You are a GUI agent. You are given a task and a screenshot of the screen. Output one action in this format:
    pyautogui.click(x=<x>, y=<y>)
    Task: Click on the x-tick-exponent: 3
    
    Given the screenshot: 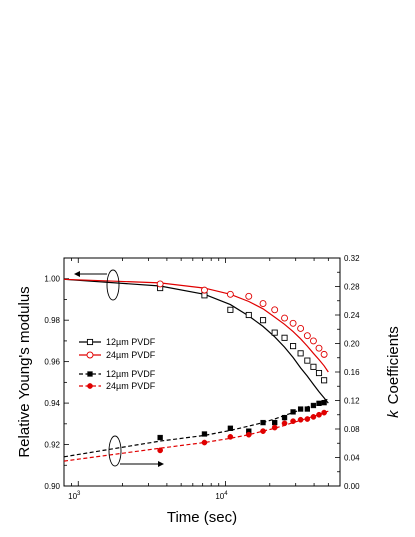 What is the action you would take?
    pyautogui.click(x=79, y=494)
    